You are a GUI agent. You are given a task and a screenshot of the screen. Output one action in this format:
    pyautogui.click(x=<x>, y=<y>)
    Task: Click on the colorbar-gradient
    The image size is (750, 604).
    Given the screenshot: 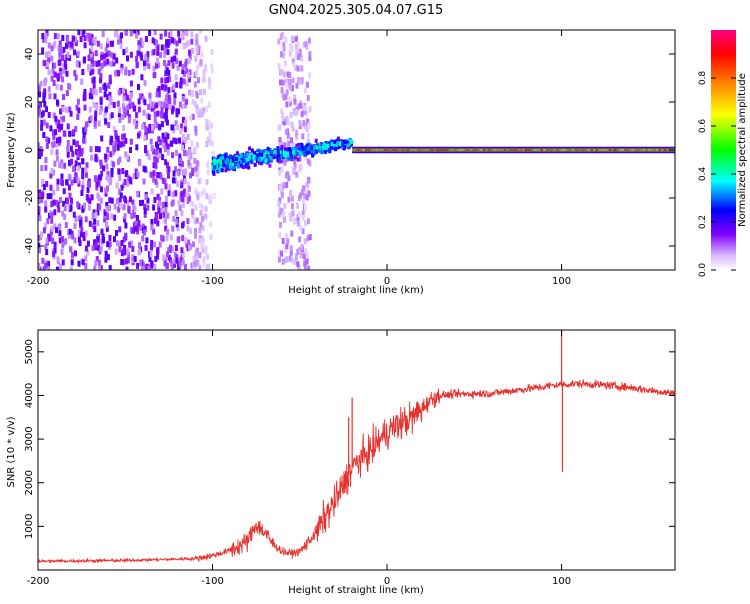 What is the action you would take?
    pyautogui.click(x=723, y=150)
    